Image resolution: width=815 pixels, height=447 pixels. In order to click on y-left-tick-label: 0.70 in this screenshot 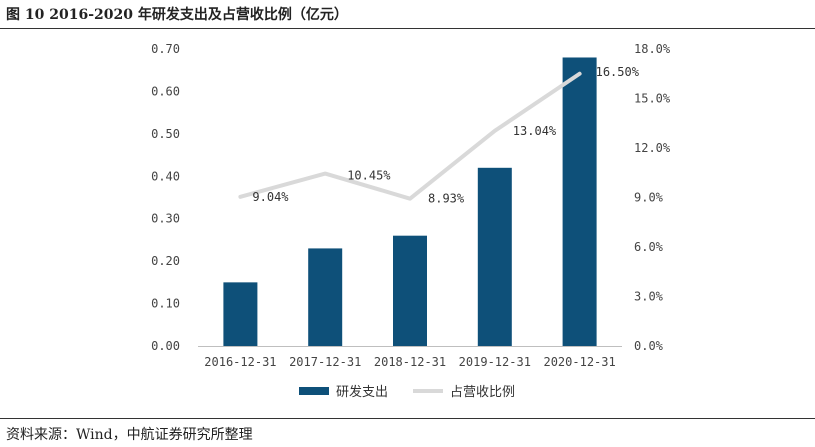, I will do `click(165, 49)`.